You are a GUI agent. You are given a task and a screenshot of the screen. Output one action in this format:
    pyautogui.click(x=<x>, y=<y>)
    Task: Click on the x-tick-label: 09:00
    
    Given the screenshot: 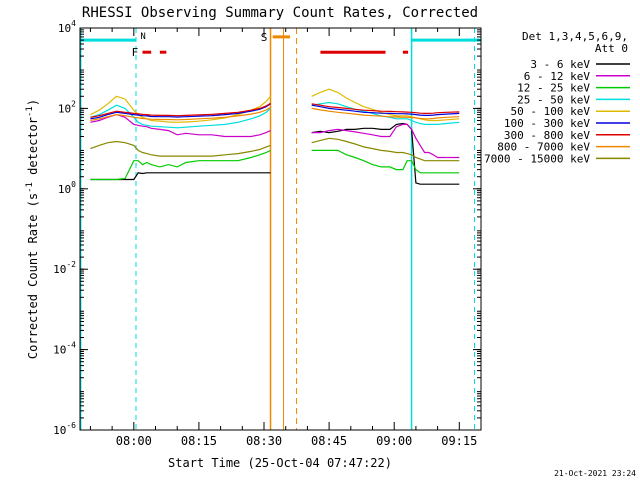 What is the action you would take?
    pyautogui.click(x=394, y=441)
    